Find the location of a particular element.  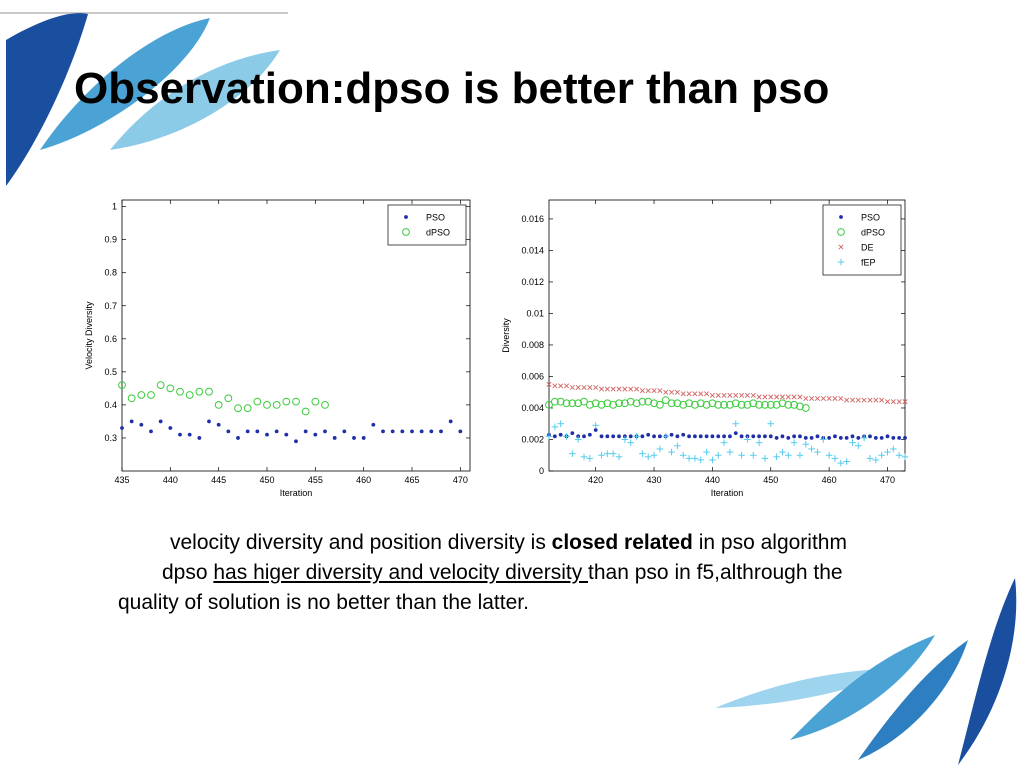

y-tick-label: 0.3 is located at coordinates (110, 438).